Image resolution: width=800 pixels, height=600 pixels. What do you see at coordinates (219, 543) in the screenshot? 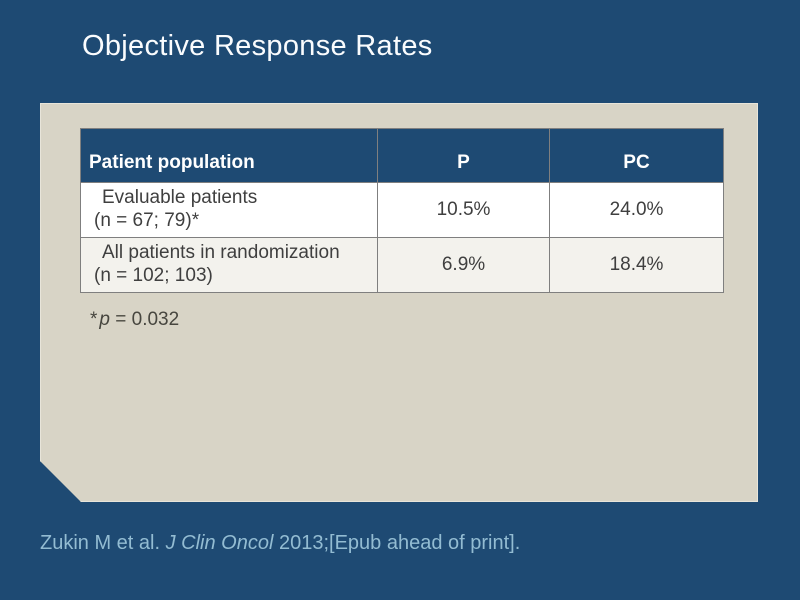
I see `citation-journal: J Clin Oncol` at bounding box center [219, 543].